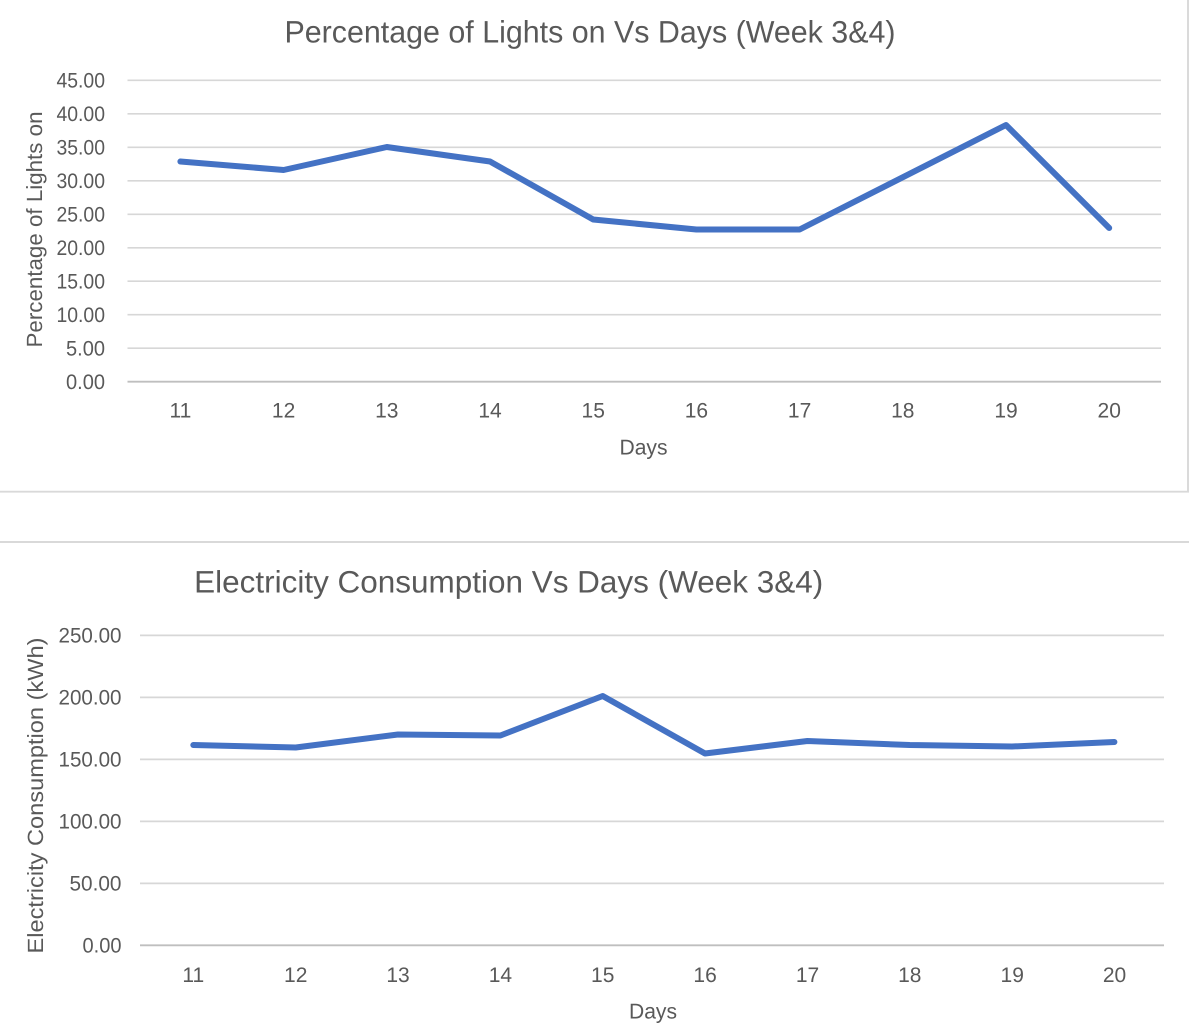  I want to click on svg-text: 20.00, so click(81, 248).